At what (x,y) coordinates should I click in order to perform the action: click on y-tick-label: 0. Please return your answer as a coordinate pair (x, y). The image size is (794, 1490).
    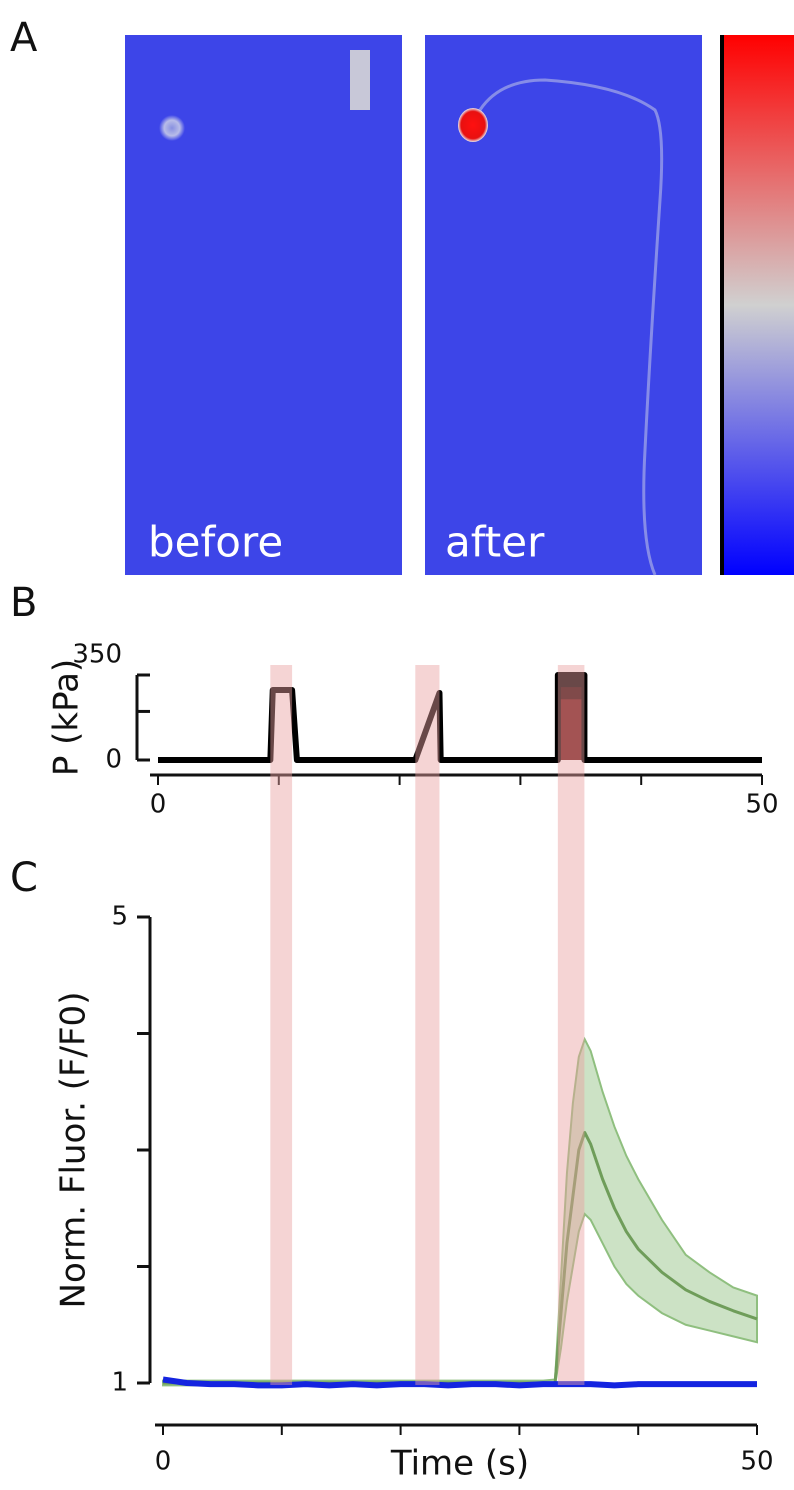
    Looking at the image, I should click on (113, 760).